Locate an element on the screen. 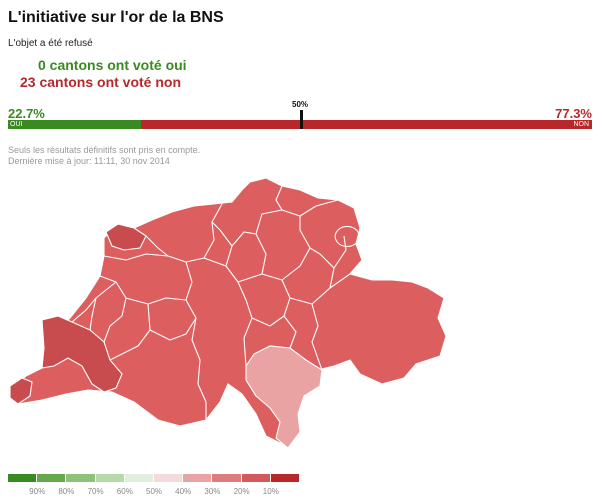 The image size is (600, 502). canton-vaud is located at coordinates (82, 354).